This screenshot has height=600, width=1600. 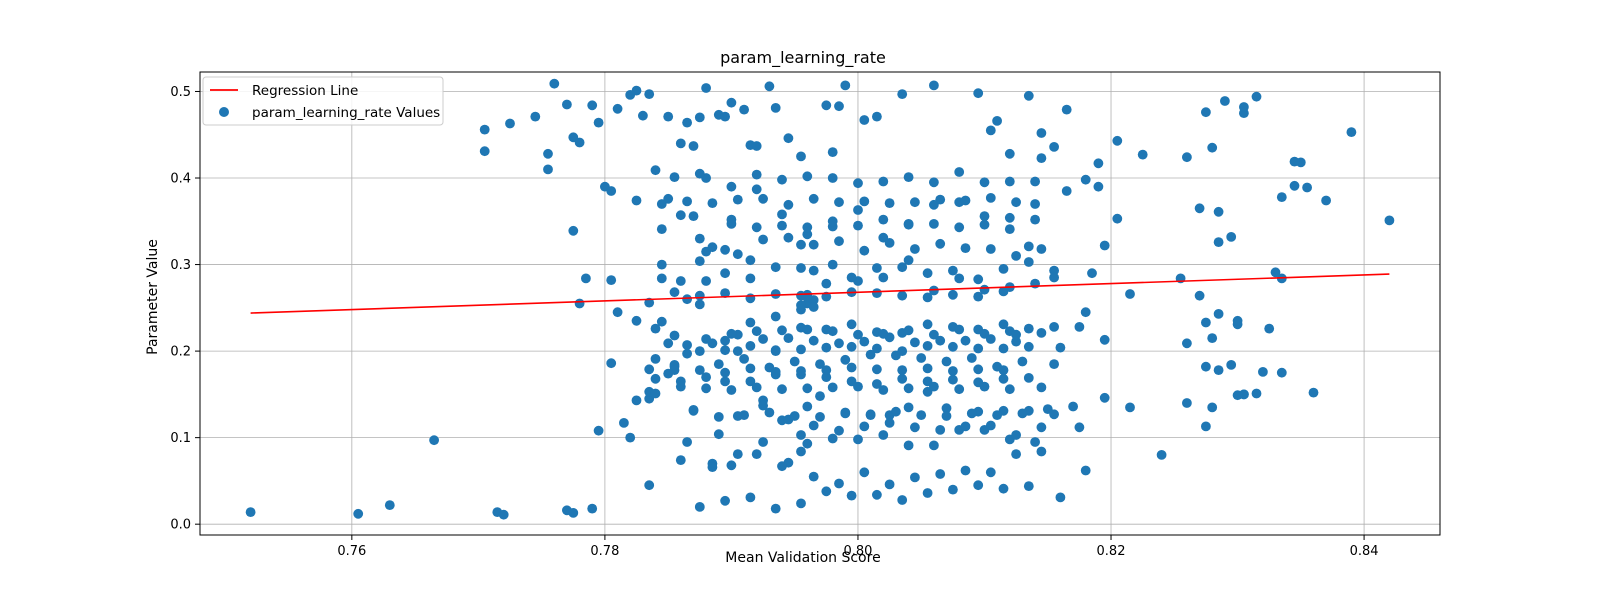 What do you see at coordinates (180, 438) in the screenshot?
I see `y-tick-label: 0.1` at bounding box center [180, 438].